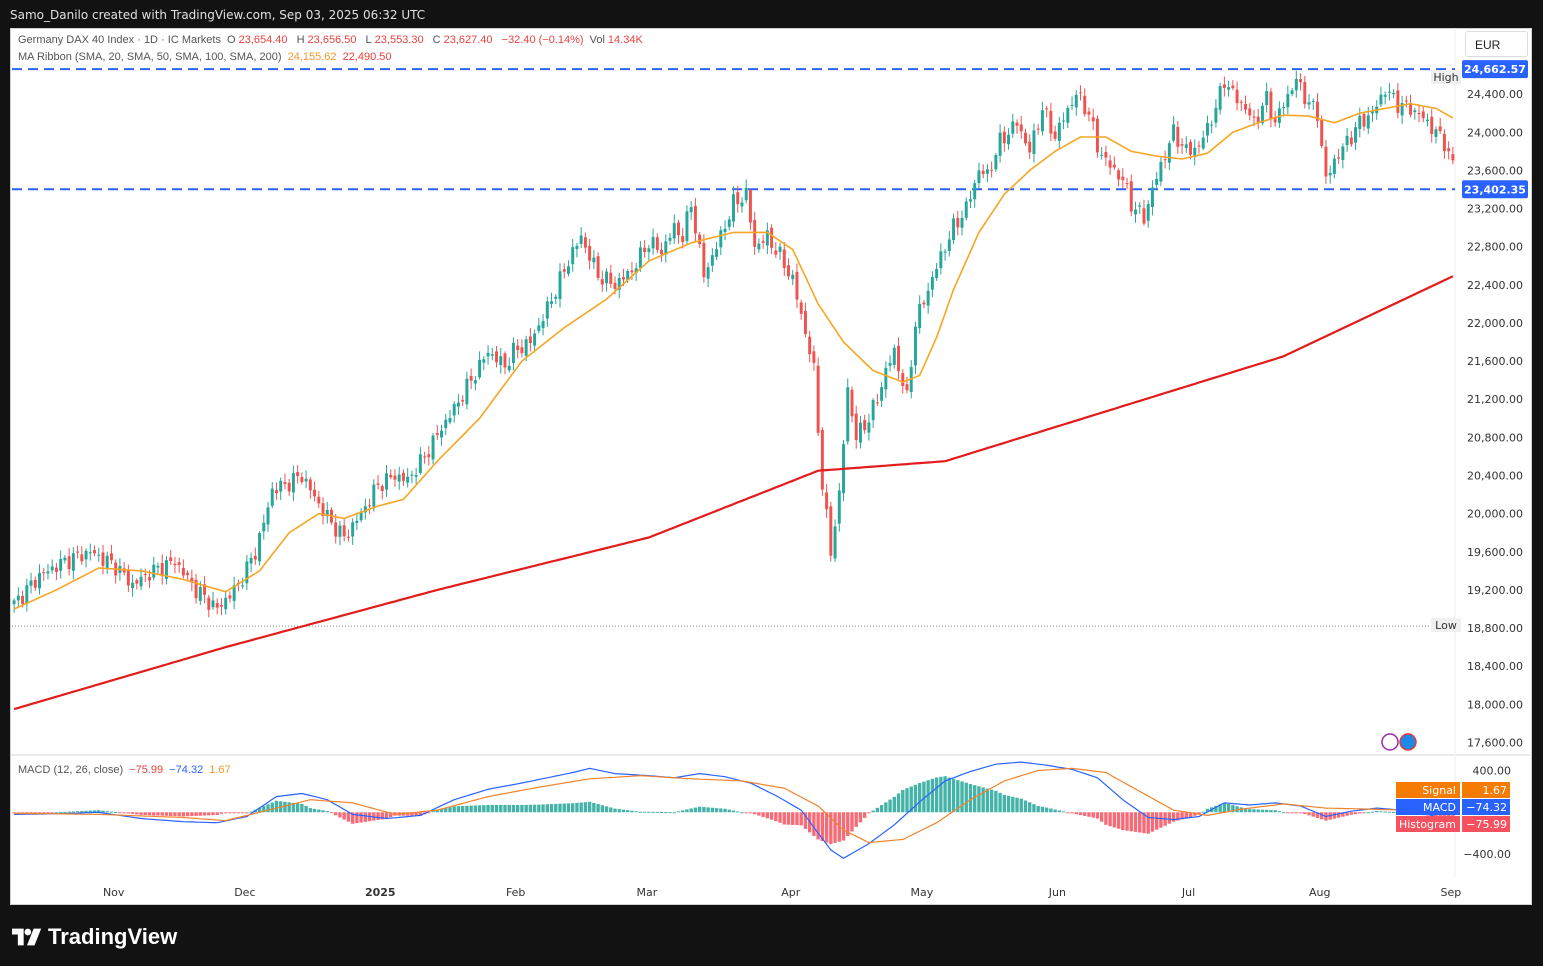  Describe the element at coordinates (1495, 132) in the screenshot. I see `y-tick-label: 24,000.00` at that location.